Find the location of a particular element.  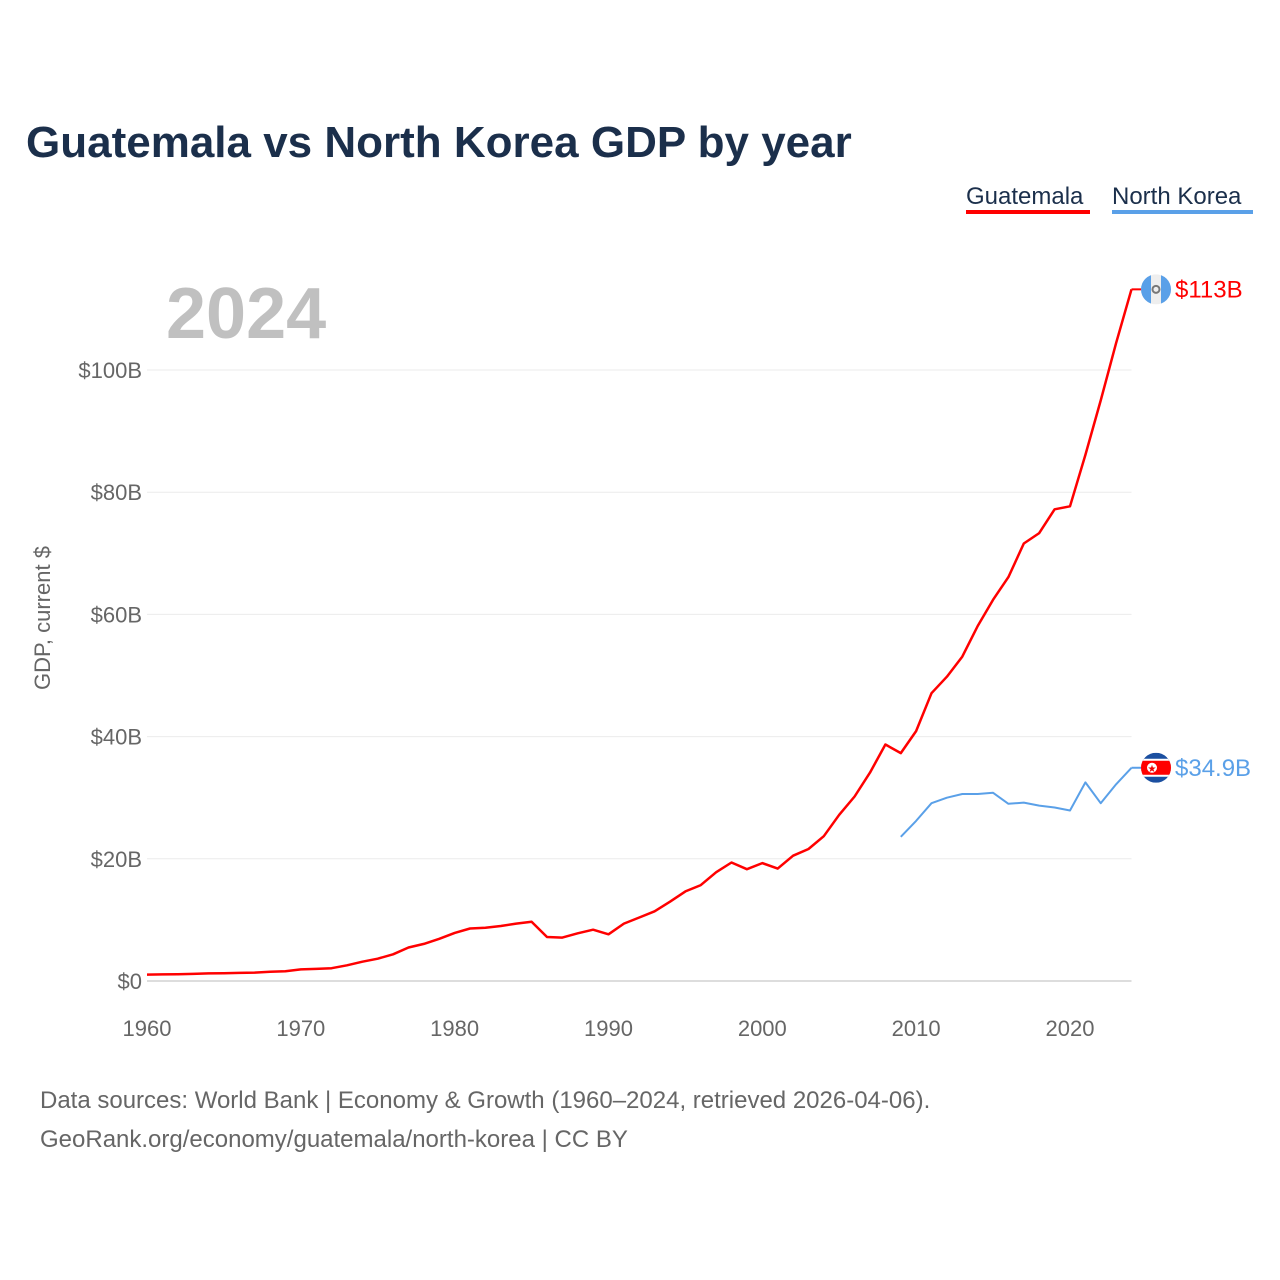

flag-blue-left is located at coordinates (1146, 289).